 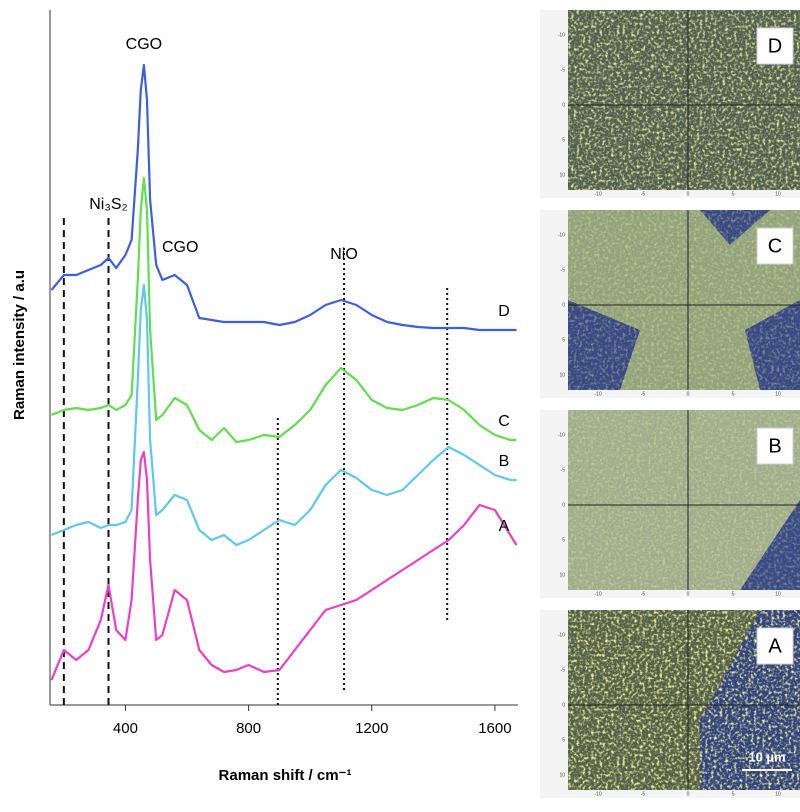 I want to click on x-tick-label: 800, so click(x=248, y=728).